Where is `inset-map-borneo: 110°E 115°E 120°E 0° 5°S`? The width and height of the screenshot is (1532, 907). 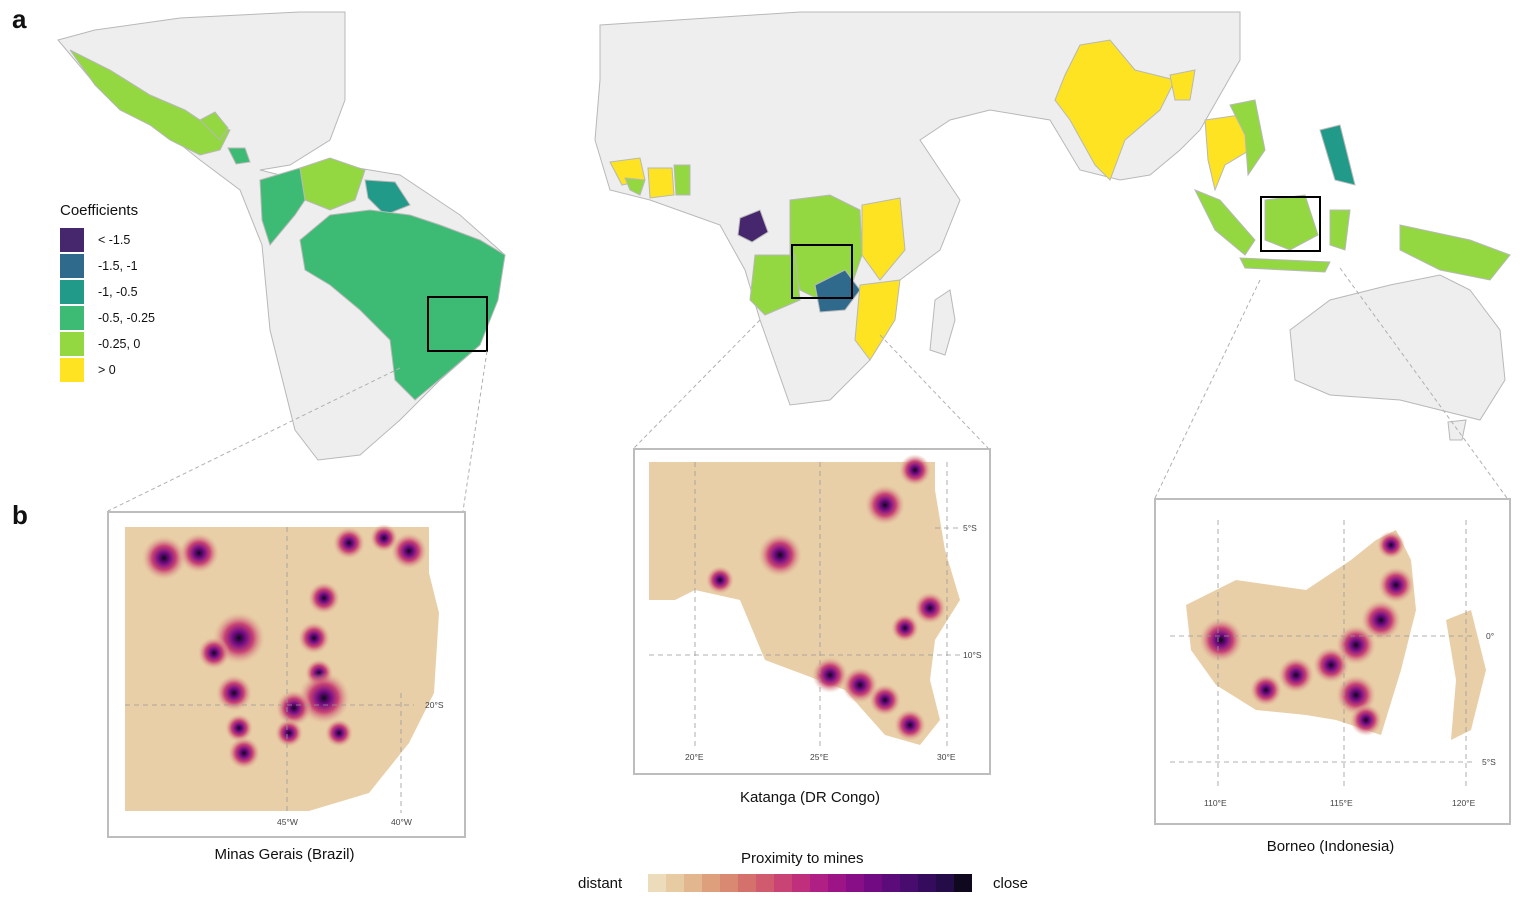 inset-map-borneo: 110°E 115°E 120°E 0° 5°S is located at coordinates (1333, 664).